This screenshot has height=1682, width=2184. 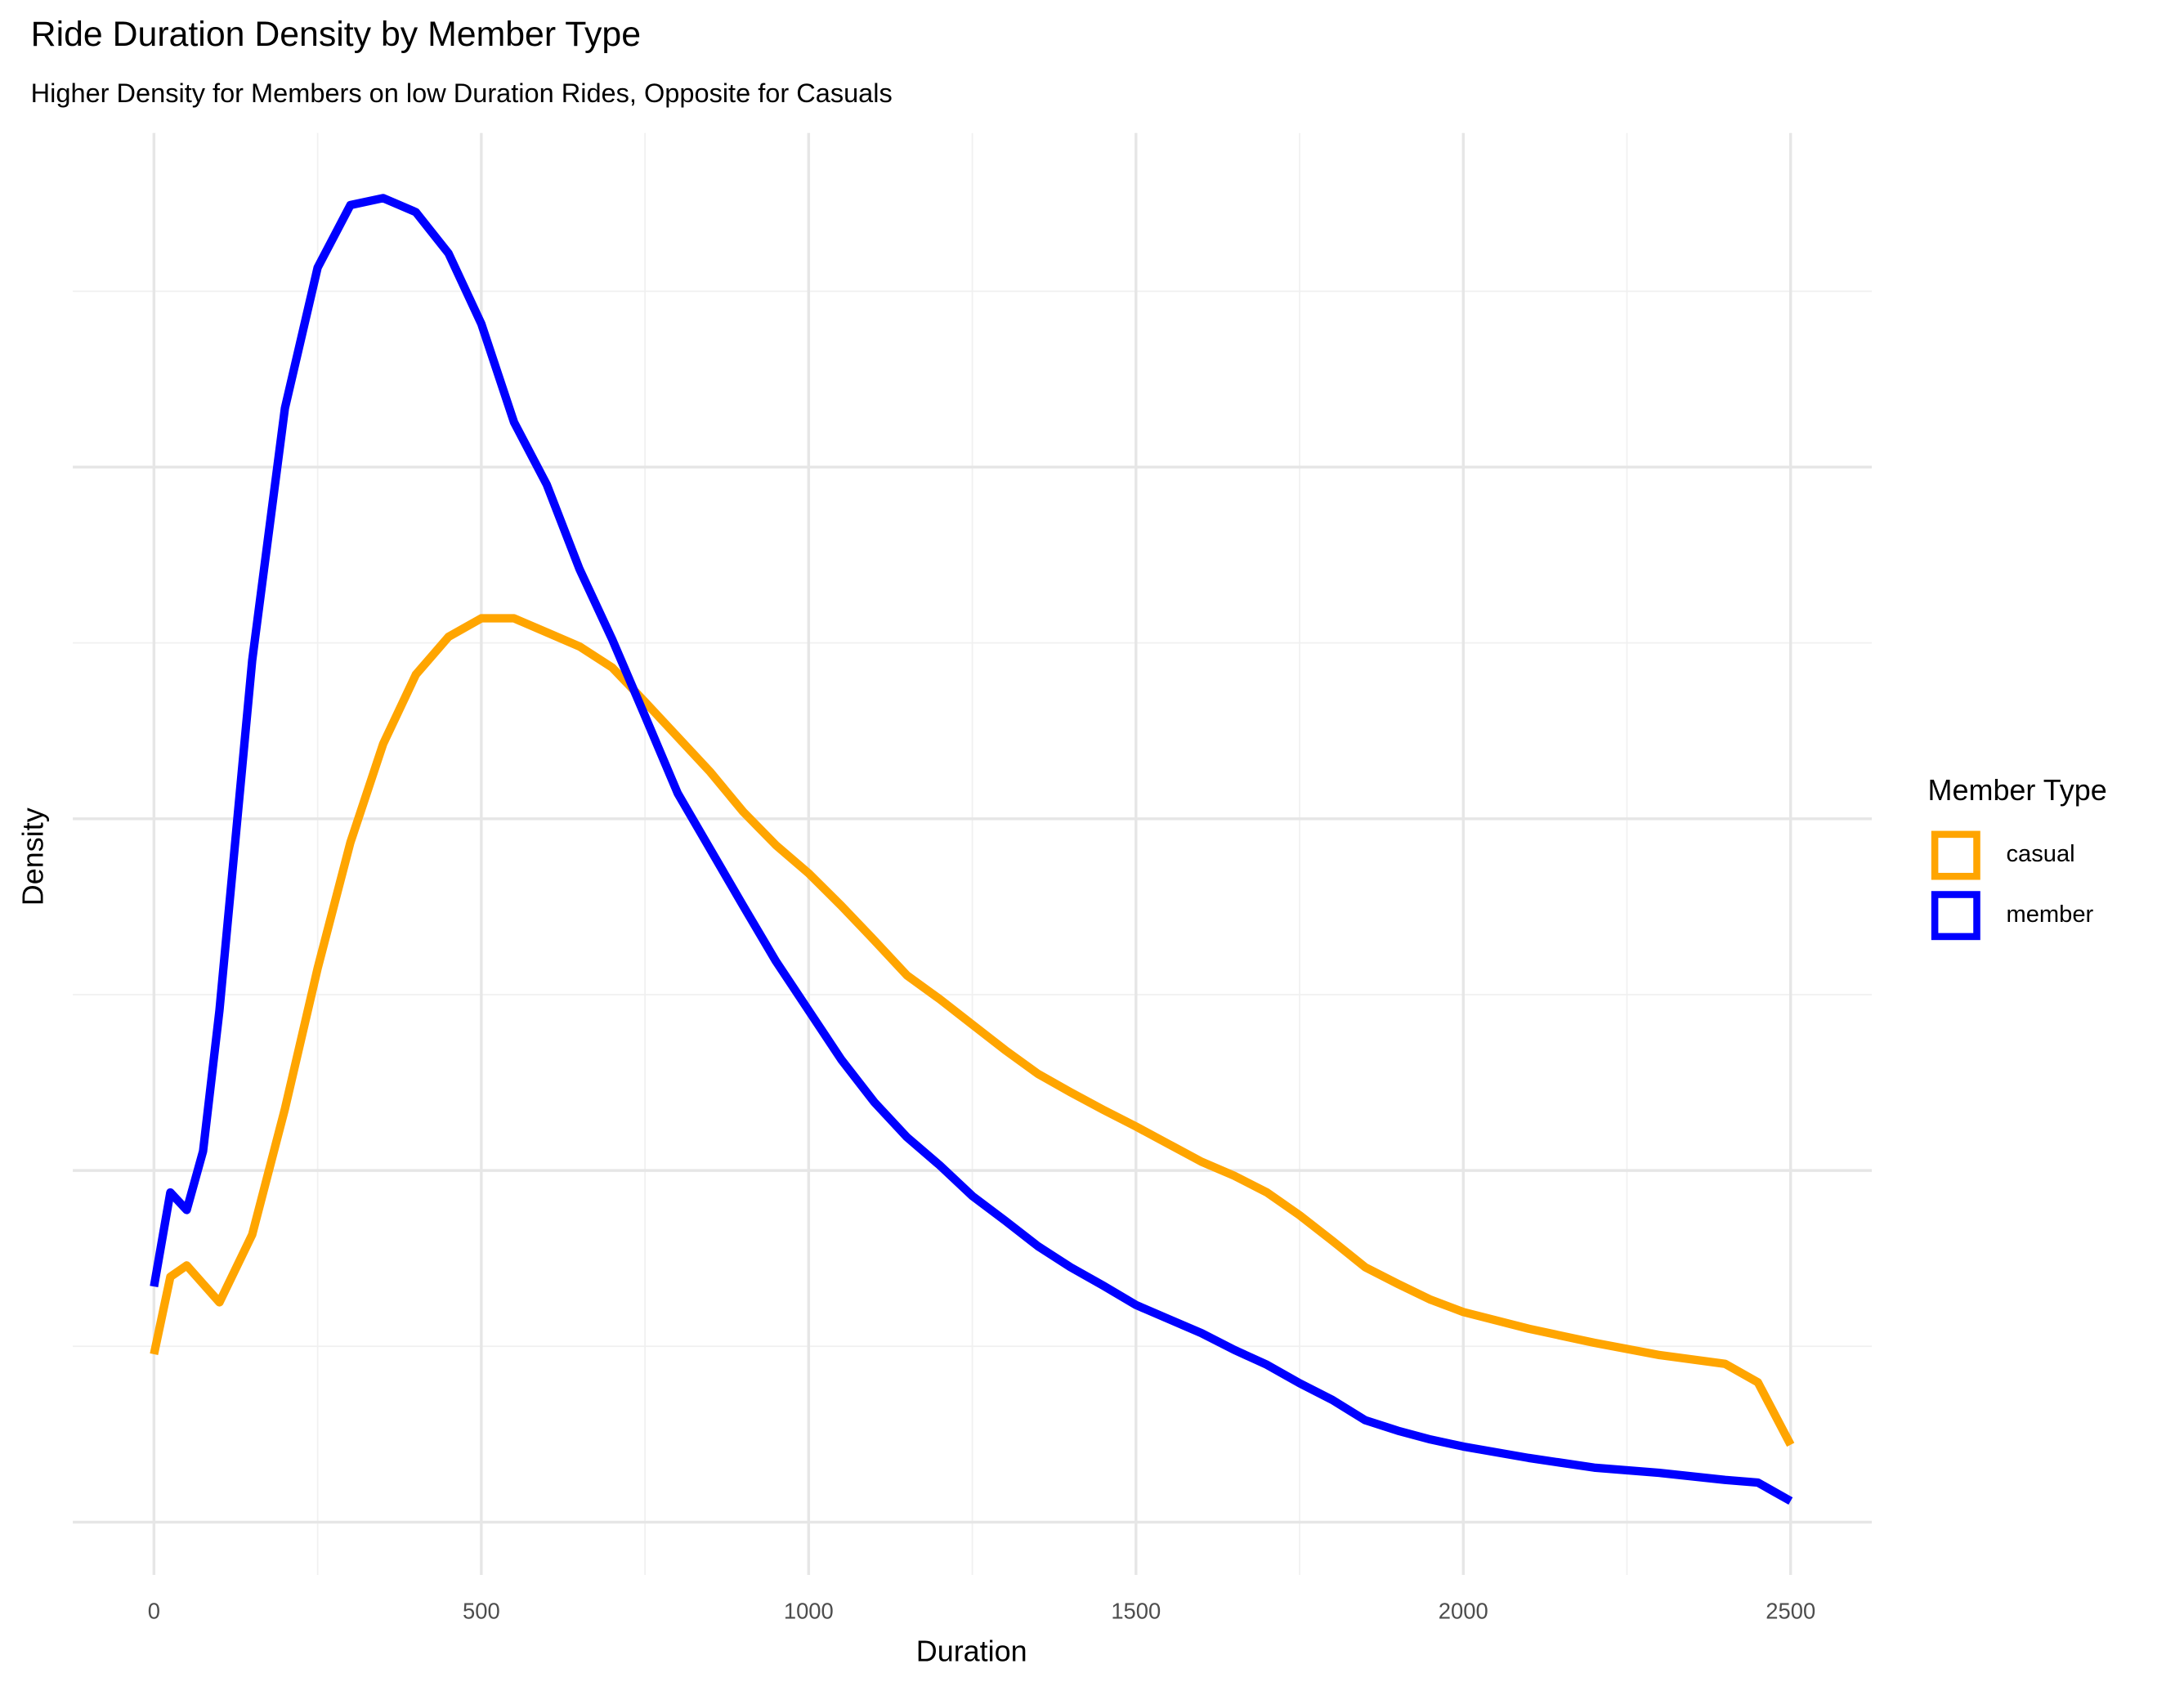 I want to click on x-axis-label: Duration, so click(x=971, y=1651).